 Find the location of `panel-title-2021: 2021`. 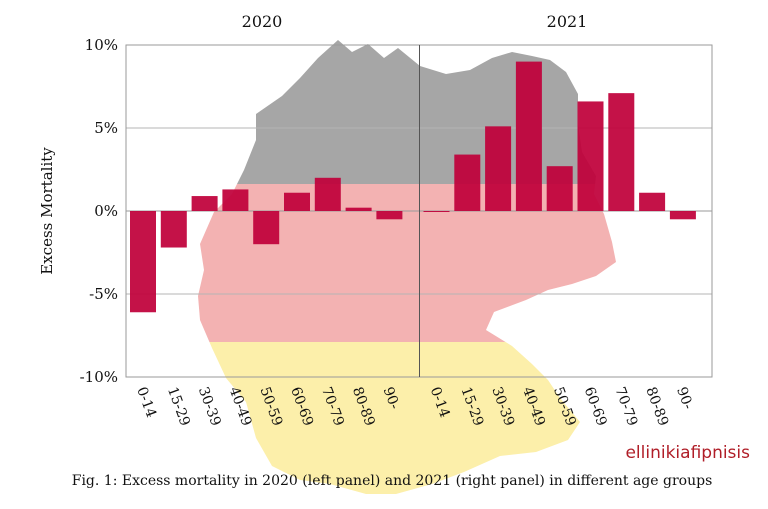

panel-title-2021: 2021 is located at coordinates (567, 21).